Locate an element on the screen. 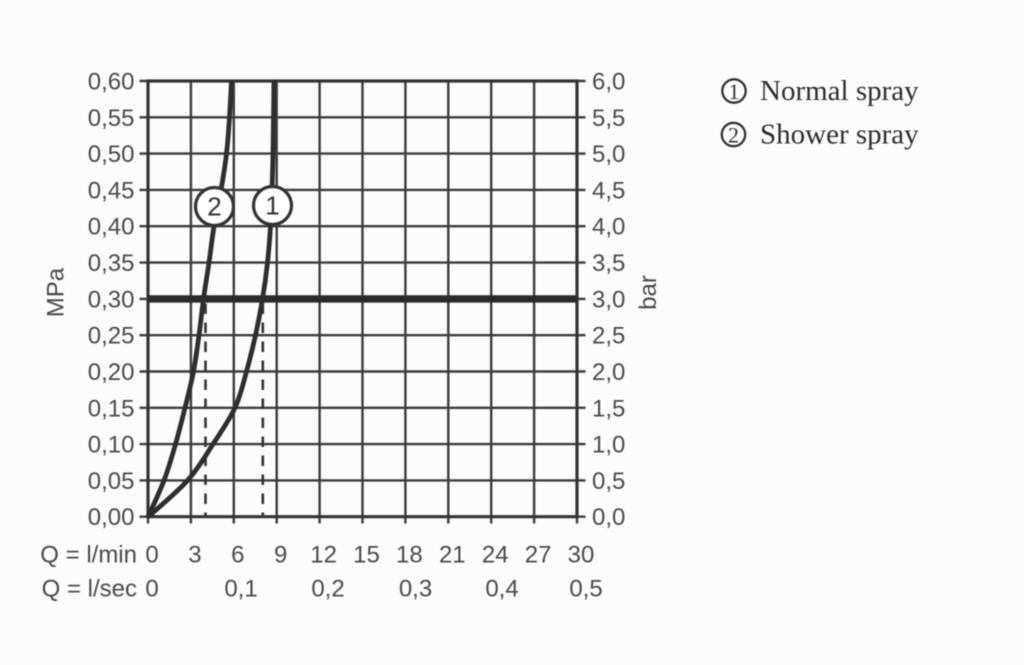  svg-text: 0,15 is located at coordinates (111, 408).